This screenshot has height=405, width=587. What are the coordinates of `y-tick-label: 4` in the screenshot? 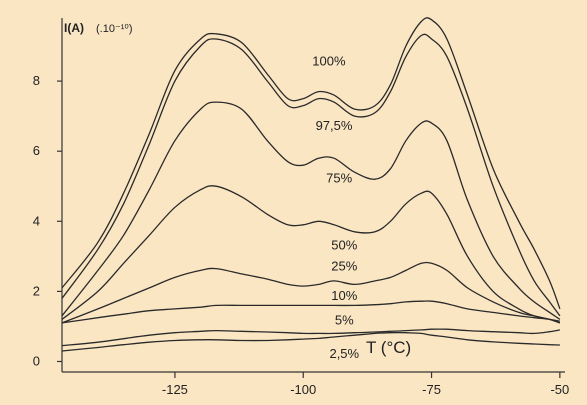 It's located at (36, 220).